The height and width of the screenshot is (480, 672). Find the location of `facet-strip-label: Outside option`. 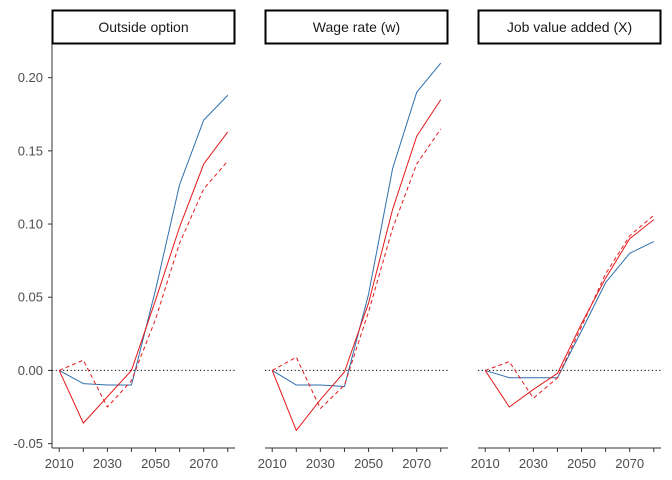

facet-strip-label: Outside option is located at coordinates (143, 27).